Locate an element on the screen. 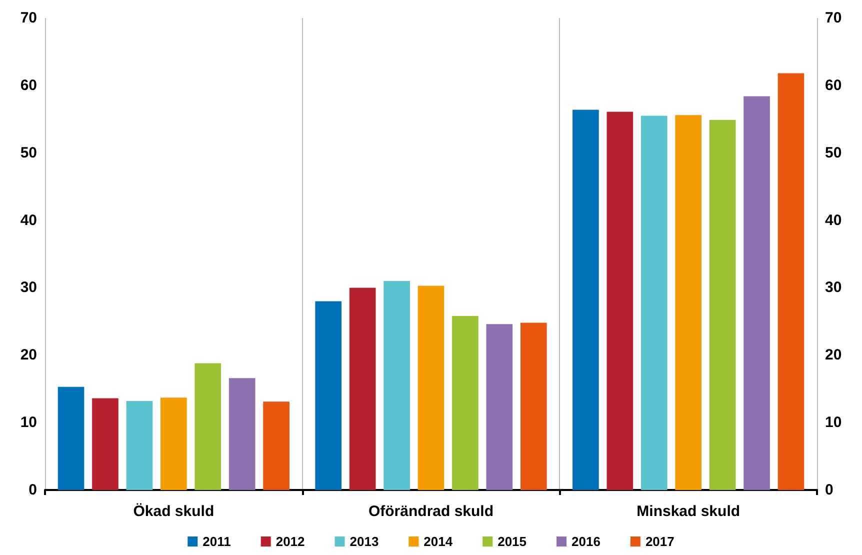 This screenshot has width=862, height=555. y-tick-label: 0 is located at coordinates (32, 490).